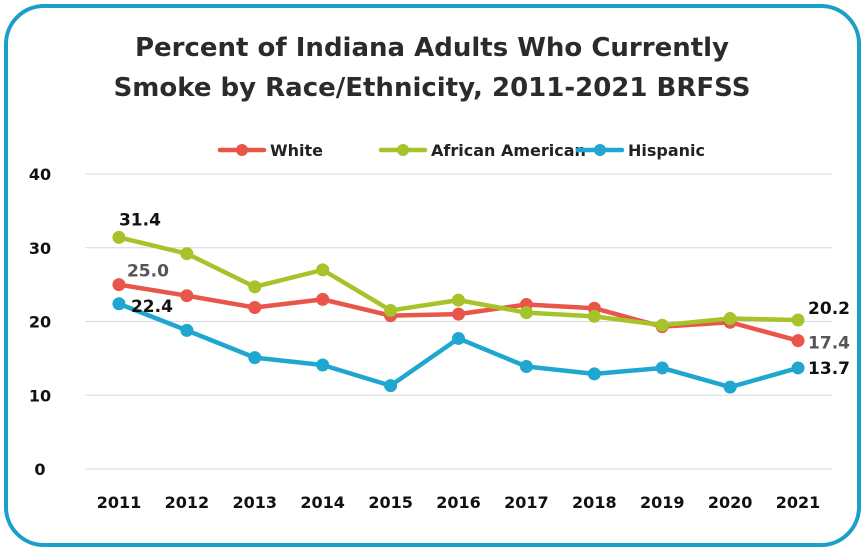  I want to click on x-tick-label: 2015, so click(390, 502).